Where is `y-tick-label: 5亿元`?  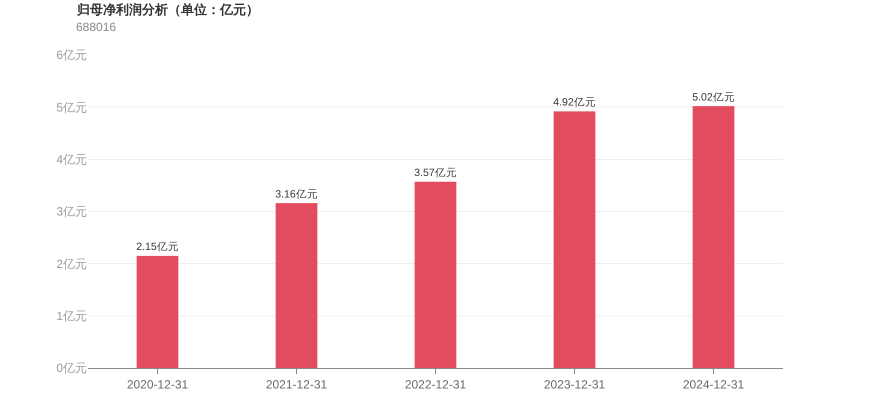 y-tick-label: 5亿元 is located at coordinates (71, 107).